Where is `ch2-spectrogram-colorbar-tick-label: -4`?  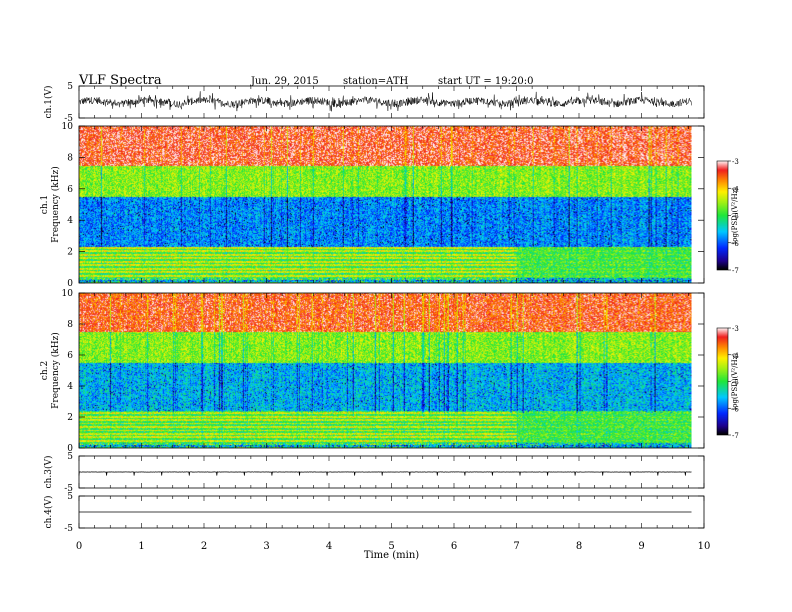
ch2-spectrogram-colorbar-tick-label: -4 is located at coordinates (735, 356).